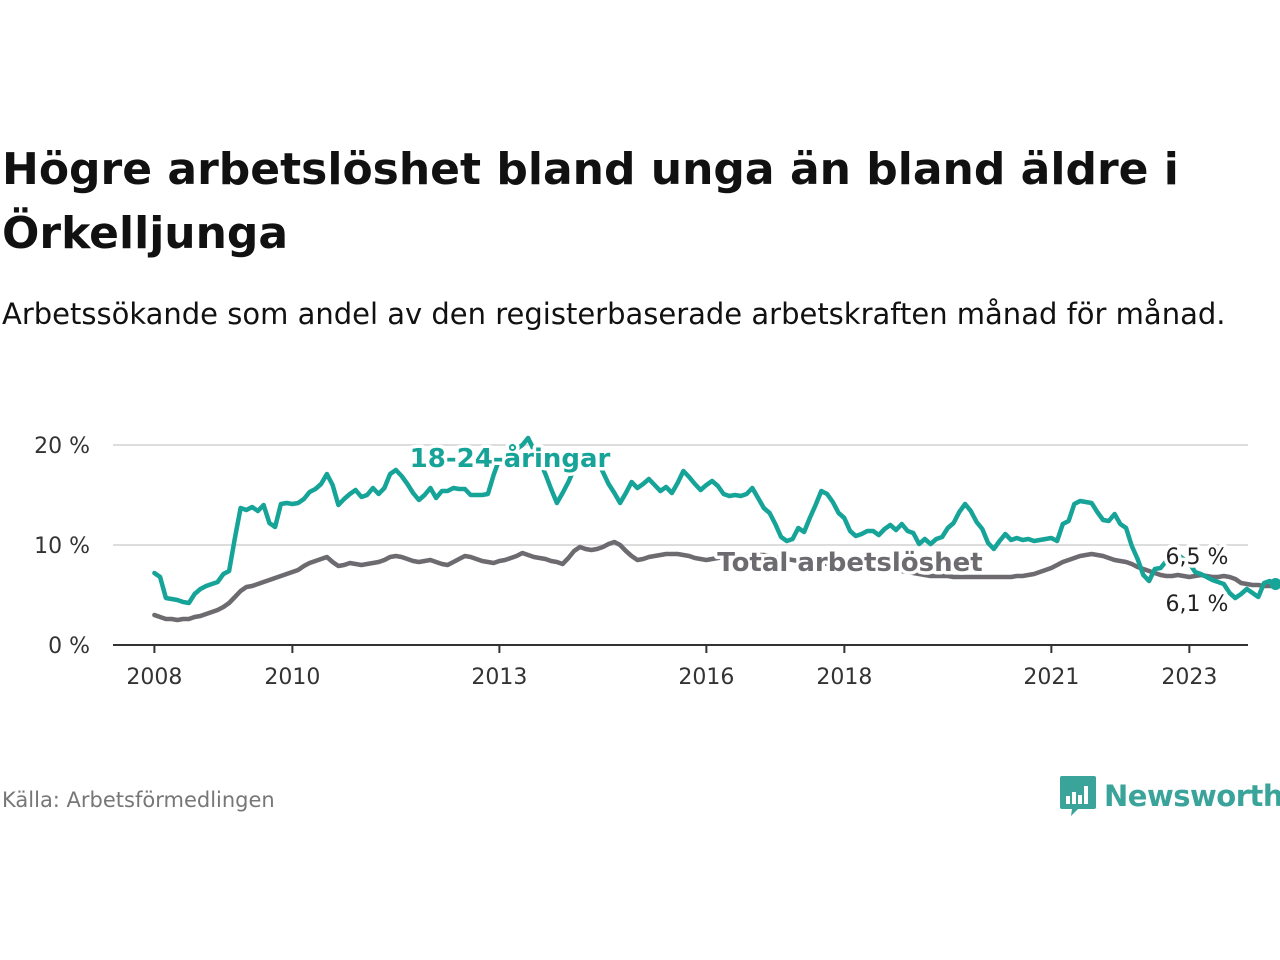  Describe the element at coordinates (706, 677) in the screenshot. I see `x-tick-label: 2016` at that location.